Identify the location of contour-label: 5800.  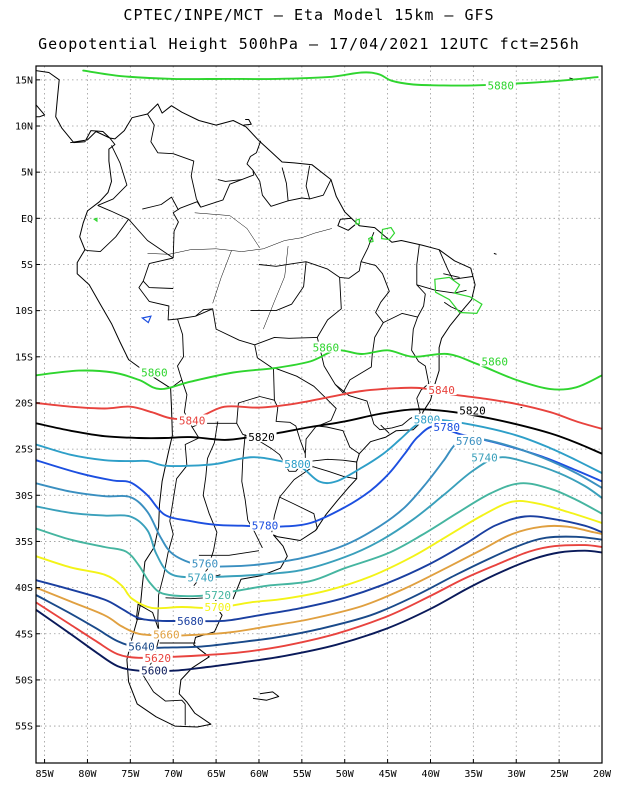
(297, 464).